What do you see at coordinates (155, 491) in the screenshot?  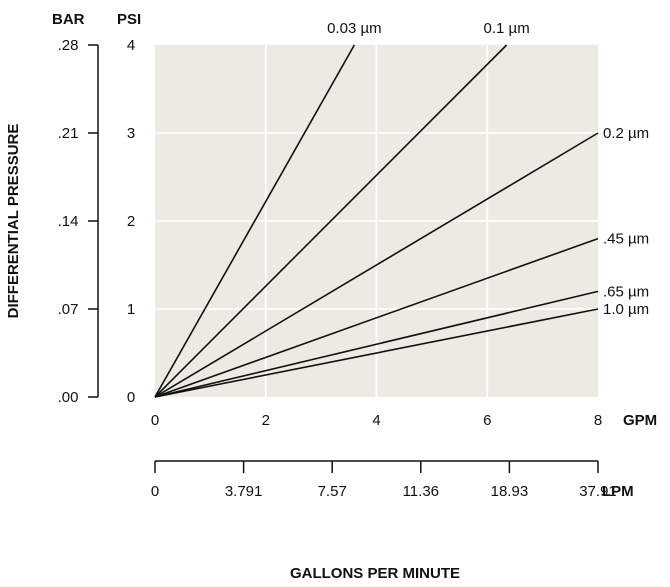 I see `lpm-tick-label: 0` at bounding box center [155, 491].